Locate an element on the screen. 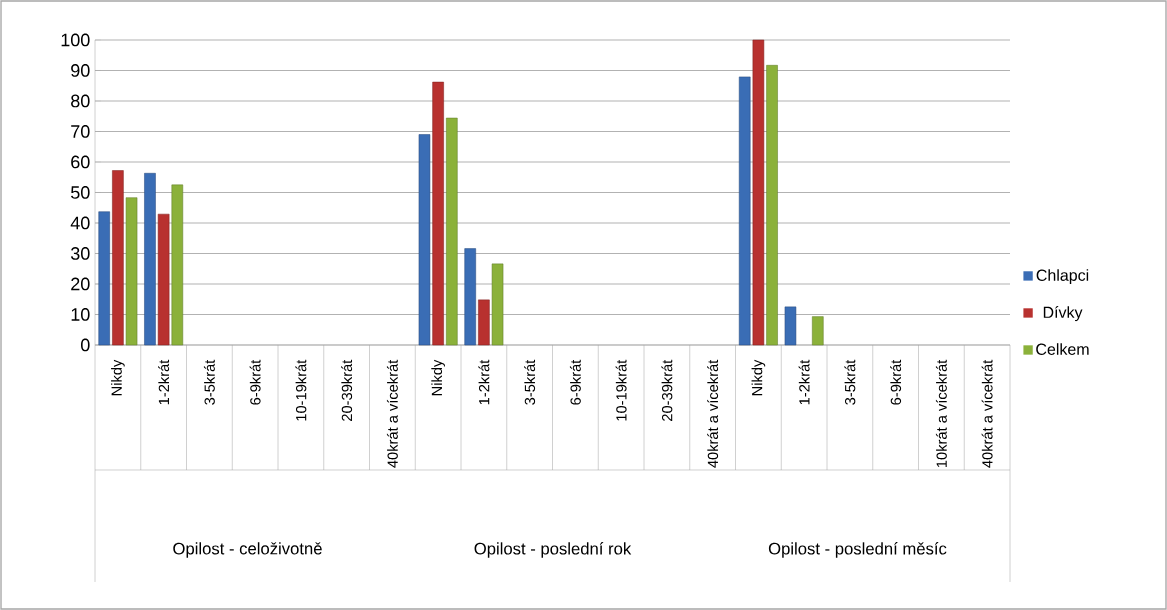 The height and width of the screenshot is (610, 1167). y-tick-label: 30 is located at coordinates (80, 253).